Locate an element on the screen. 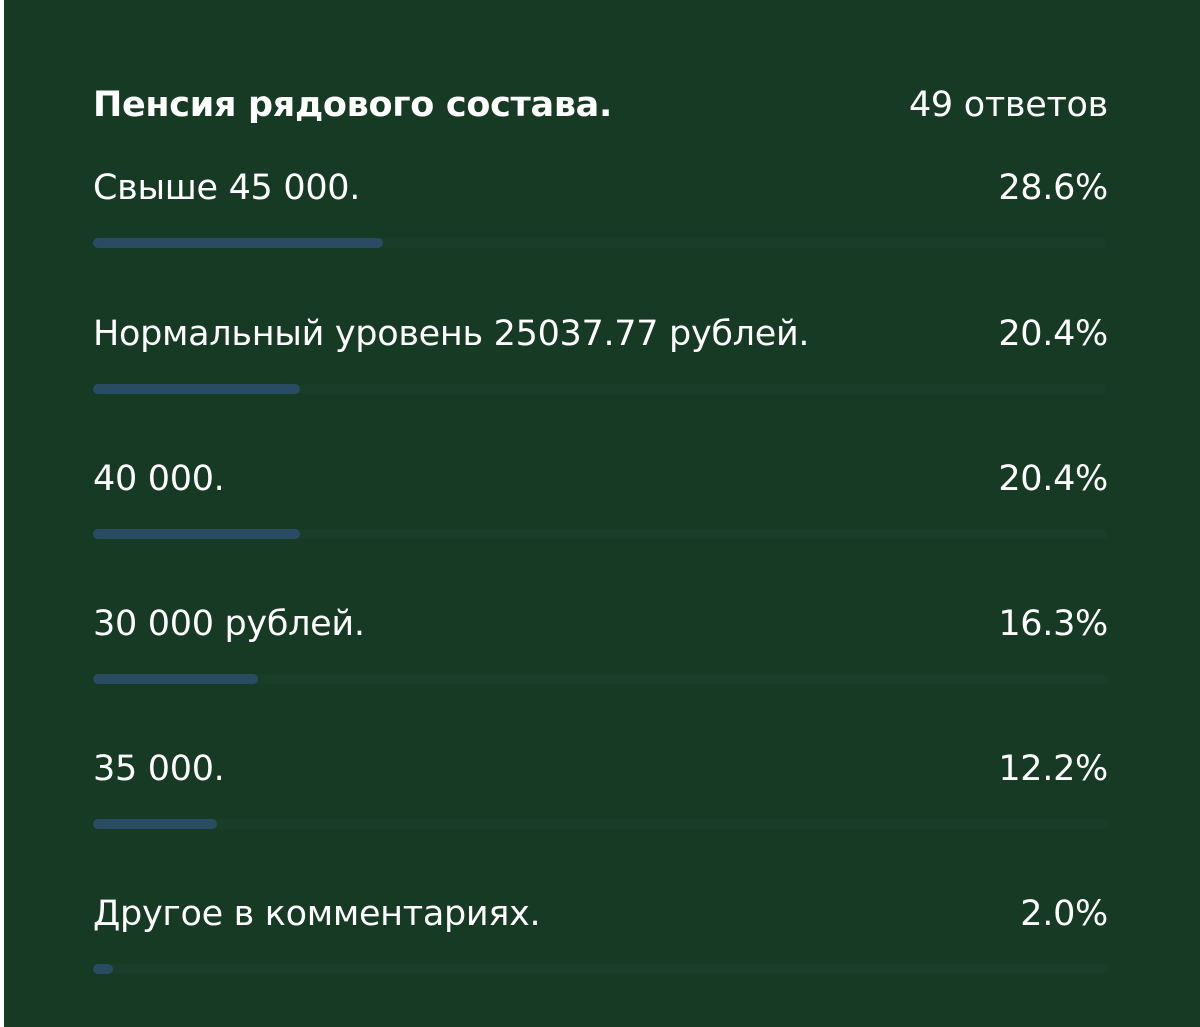 The height and width of the screenshot is (1027, 1200). poll-header: Пенсия рядового состава. 49 ответов is located at coordinates (600, 105).